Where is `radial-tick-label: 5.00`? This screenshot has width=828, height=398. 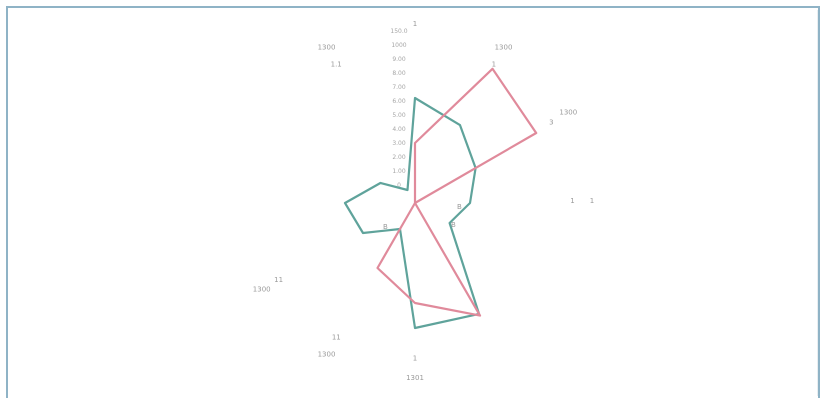 radial-tick-label: 5.00 is located at coordinates (399, 115).